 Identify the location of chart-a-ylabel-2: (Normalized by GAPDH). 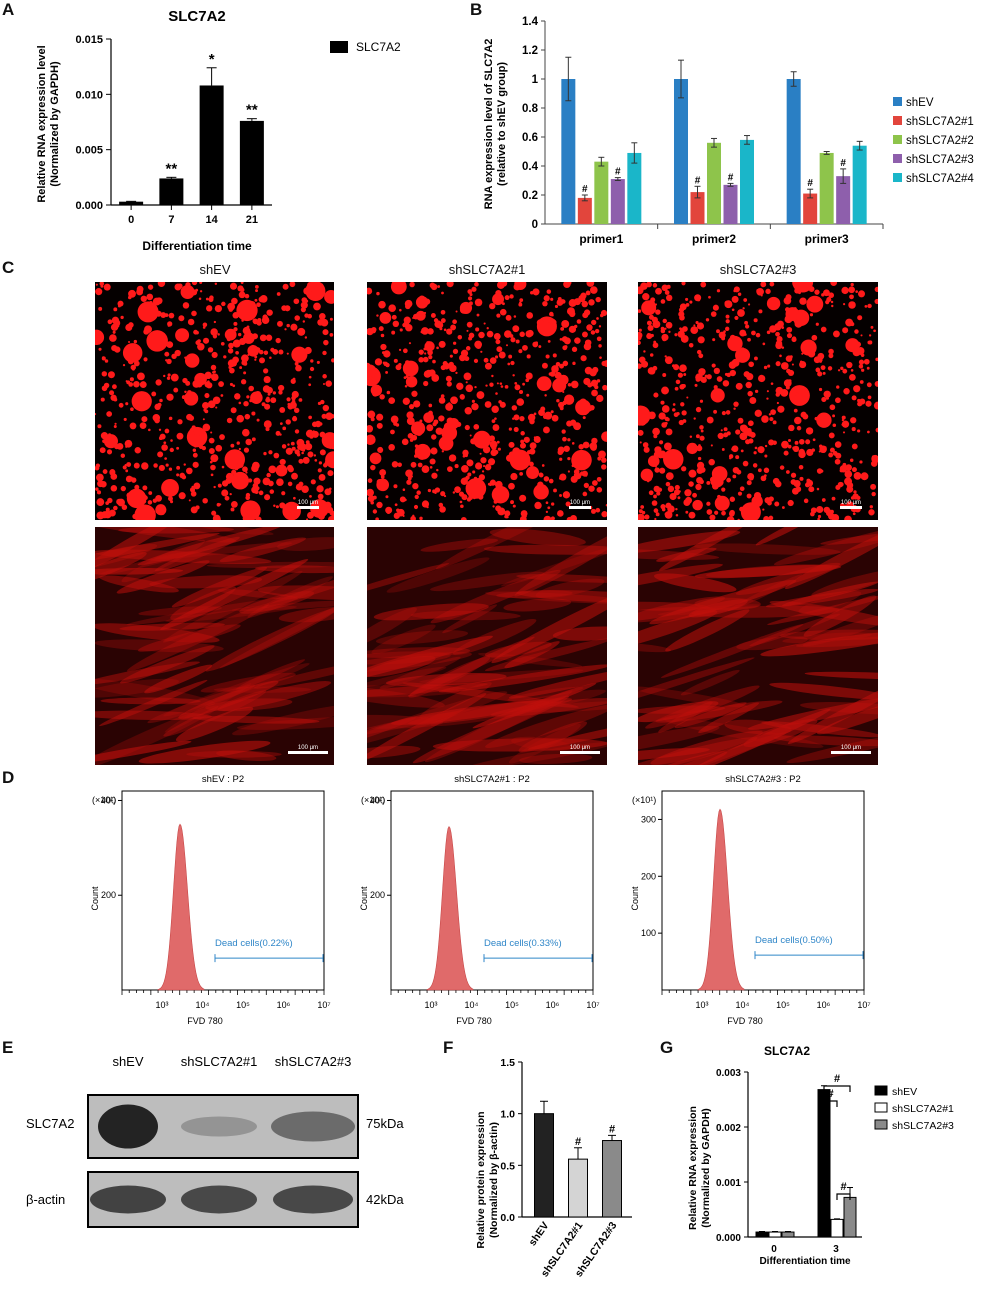
(55, 124).